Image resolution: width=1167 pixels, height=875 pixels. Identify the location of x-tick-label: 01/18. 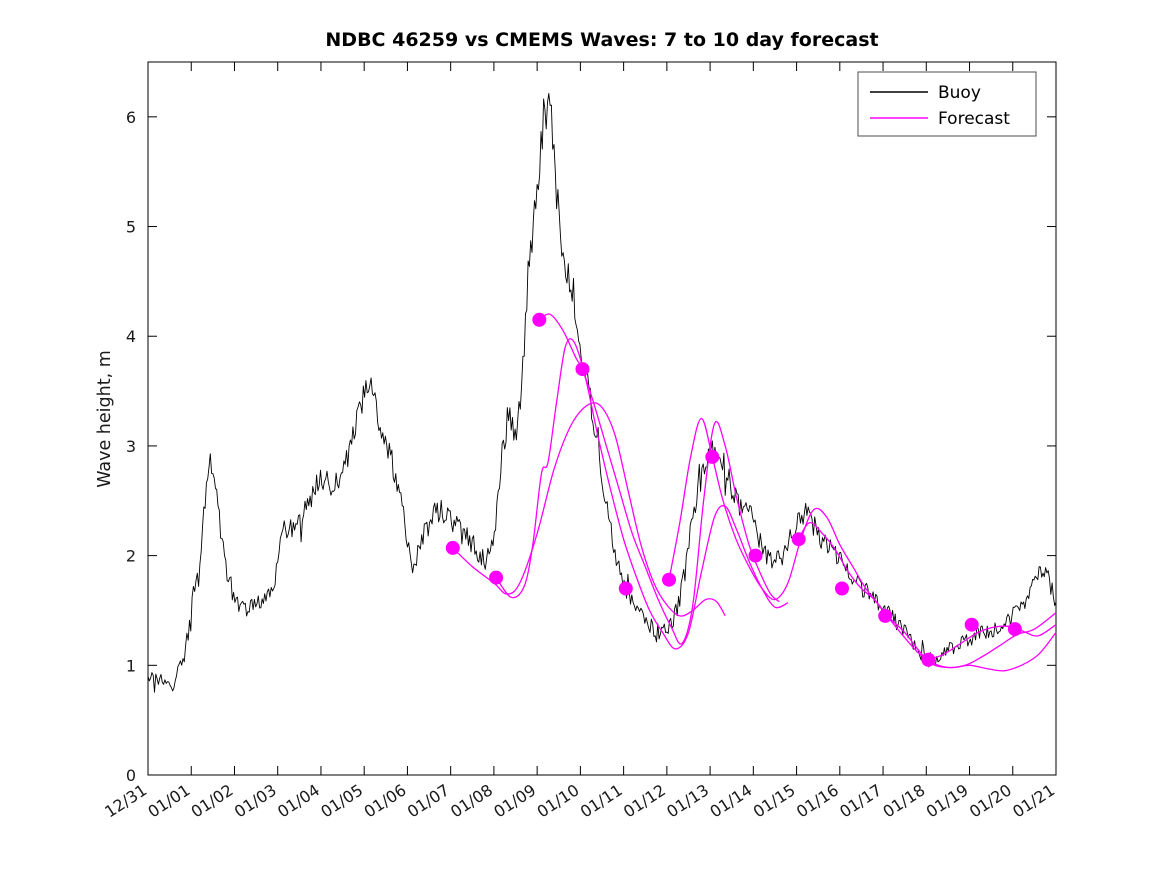
(903, 800).